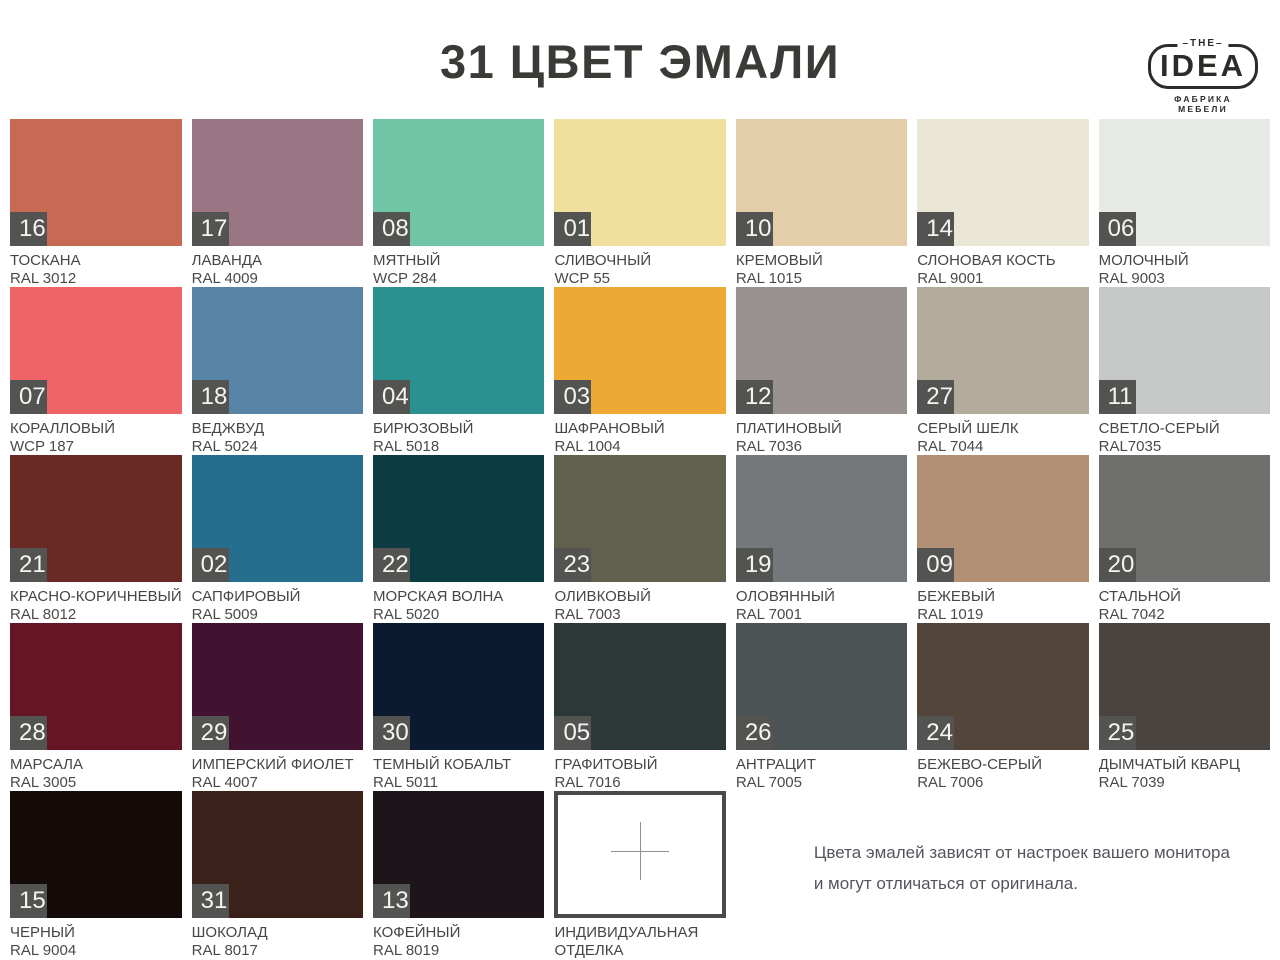  I want to click on swatch-cell: 07 КОРАЛЛОВЫЙ WCP 187, so click(96, 371).